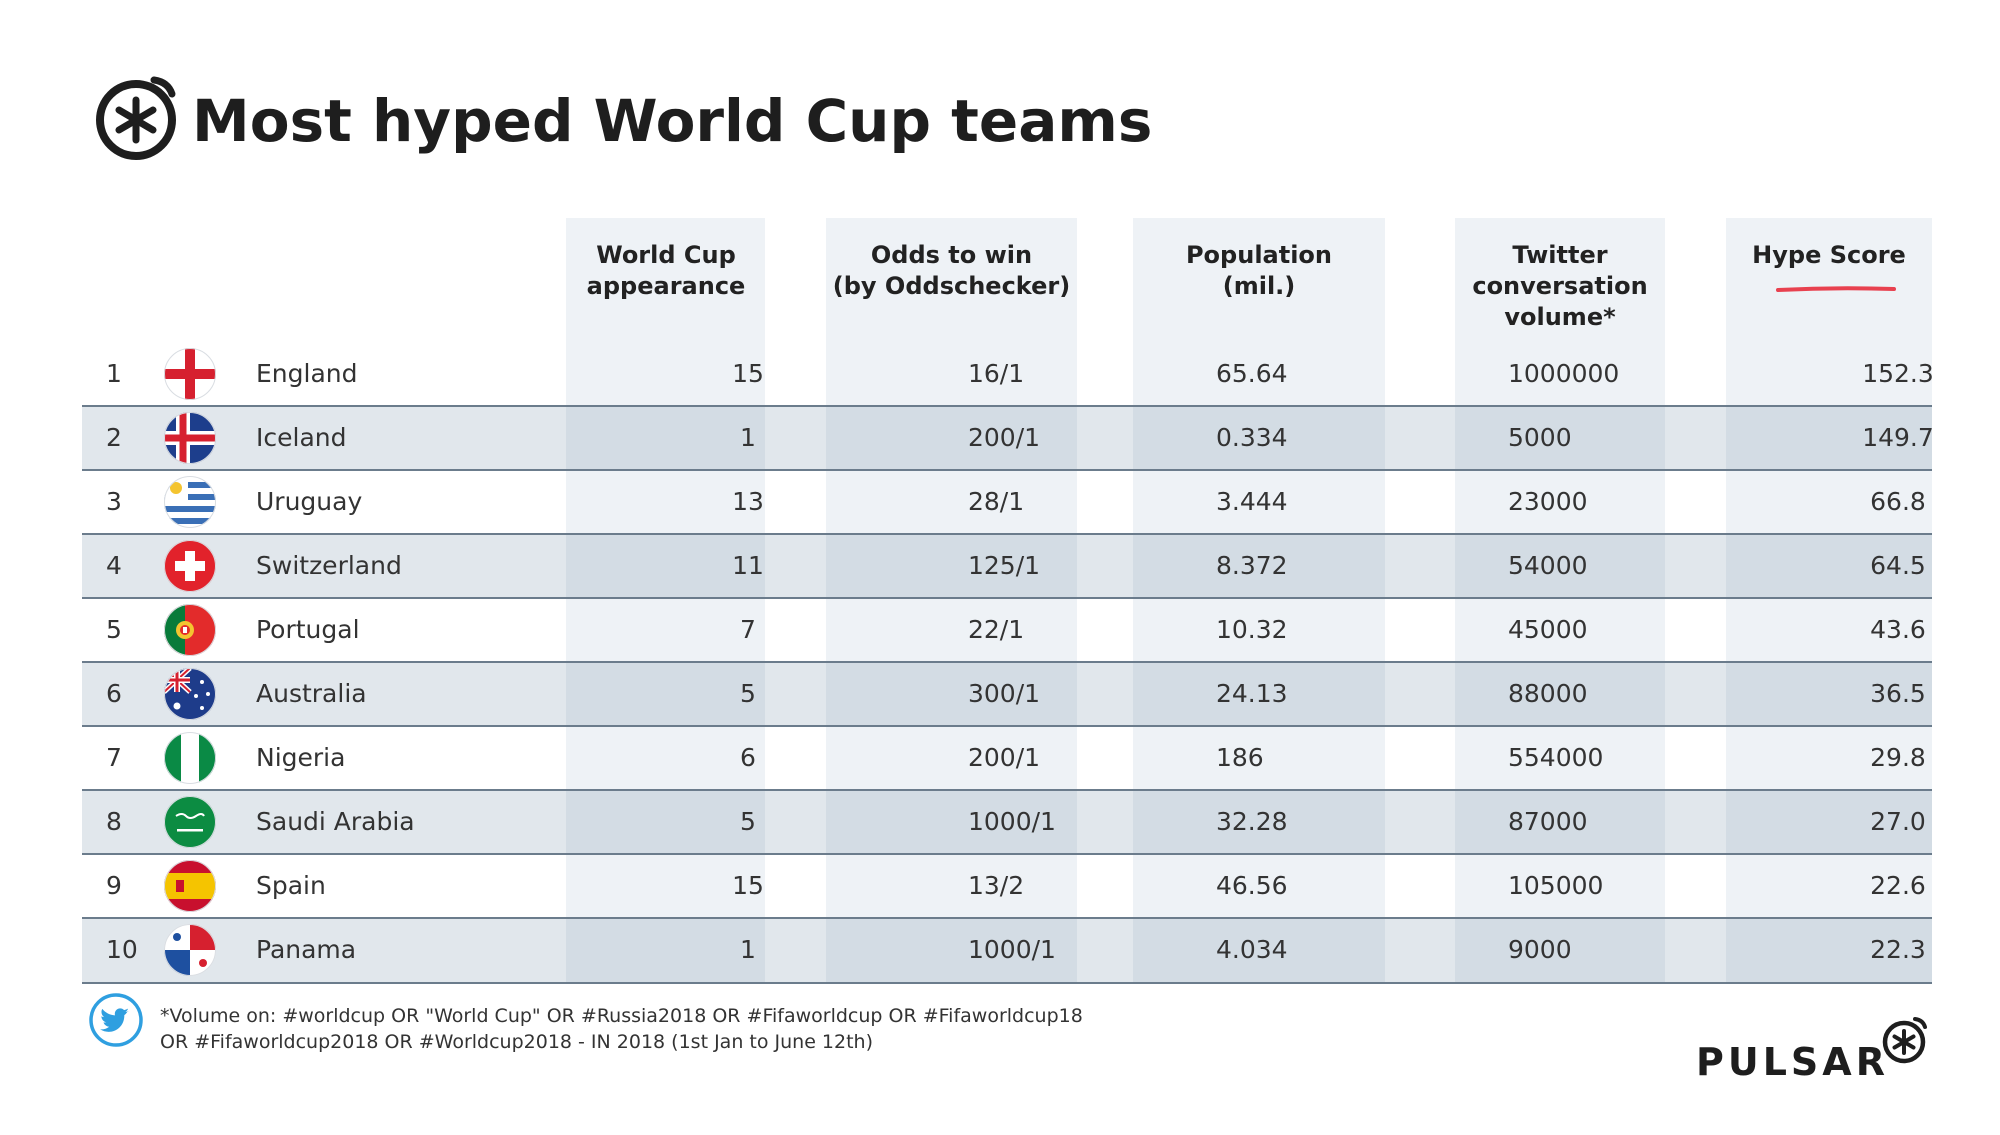  Describe the element at coordinates (116, 1020) in the screenshot. I see `twitter-bird-icon` at that location.